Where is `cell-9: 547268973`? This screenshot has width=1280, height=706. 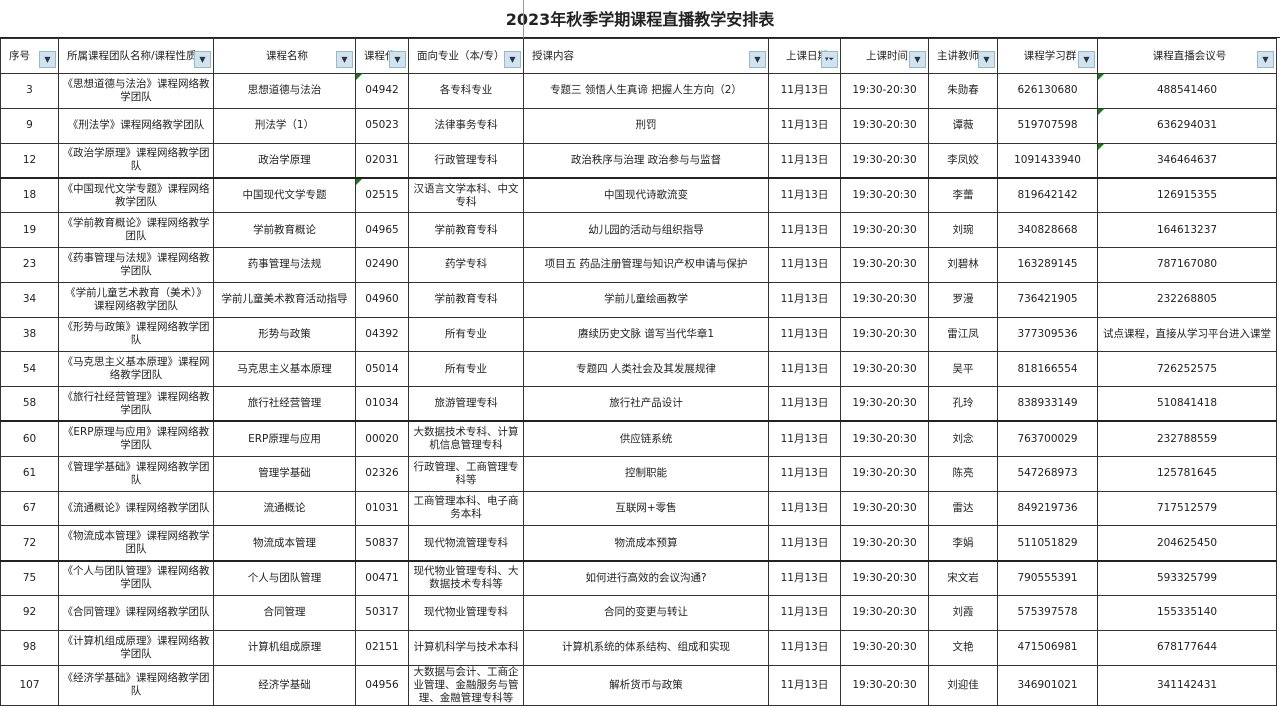
cell-9: 547268973 is located at coordinates (1047, 473).